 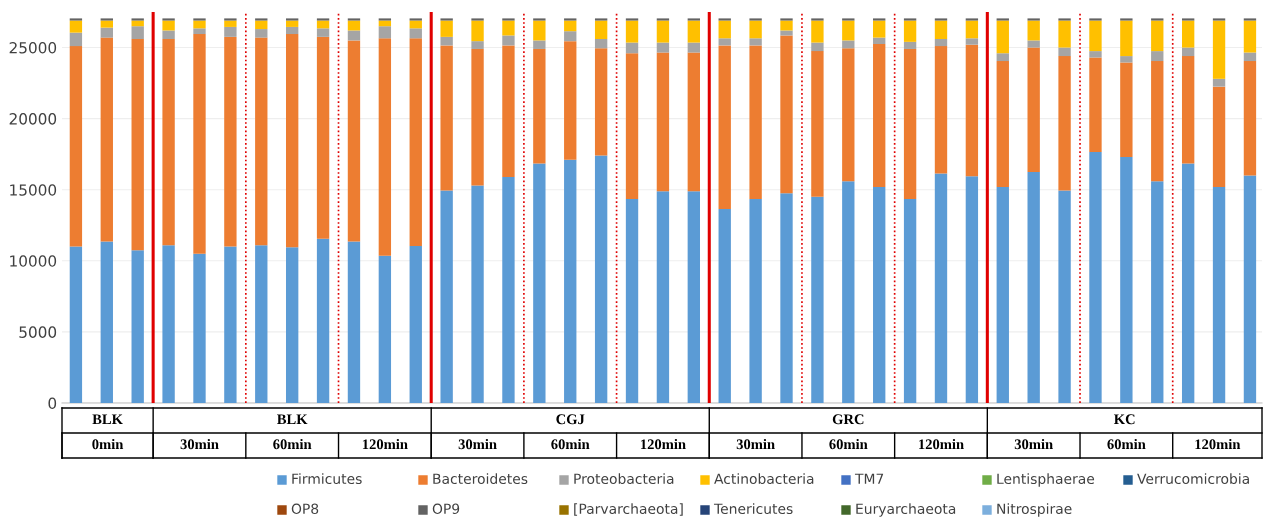 What do you see at coordinates (906, 510) in the screenshot?
I see `legend-label: Euryarchaeota` at bounding box center [906, 510].